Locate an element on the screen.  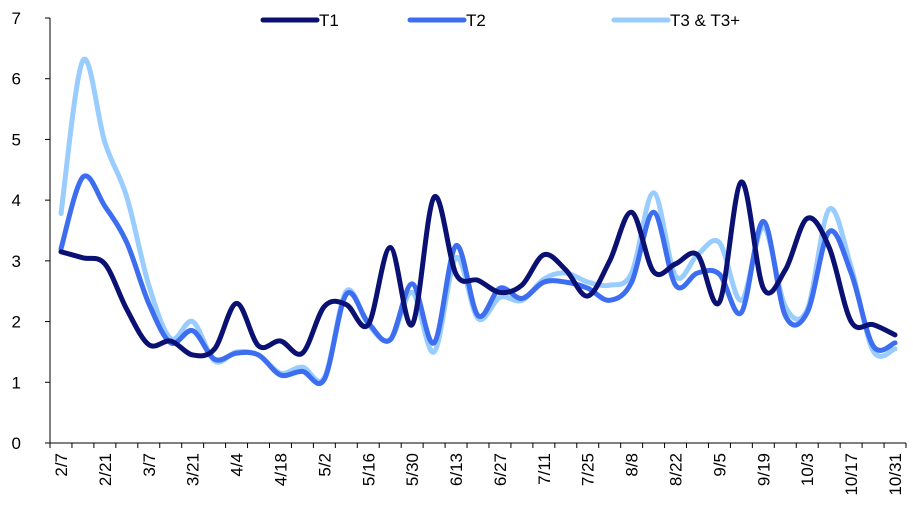
x-tick-label: 8/8 is located at coordinates (632, 465).